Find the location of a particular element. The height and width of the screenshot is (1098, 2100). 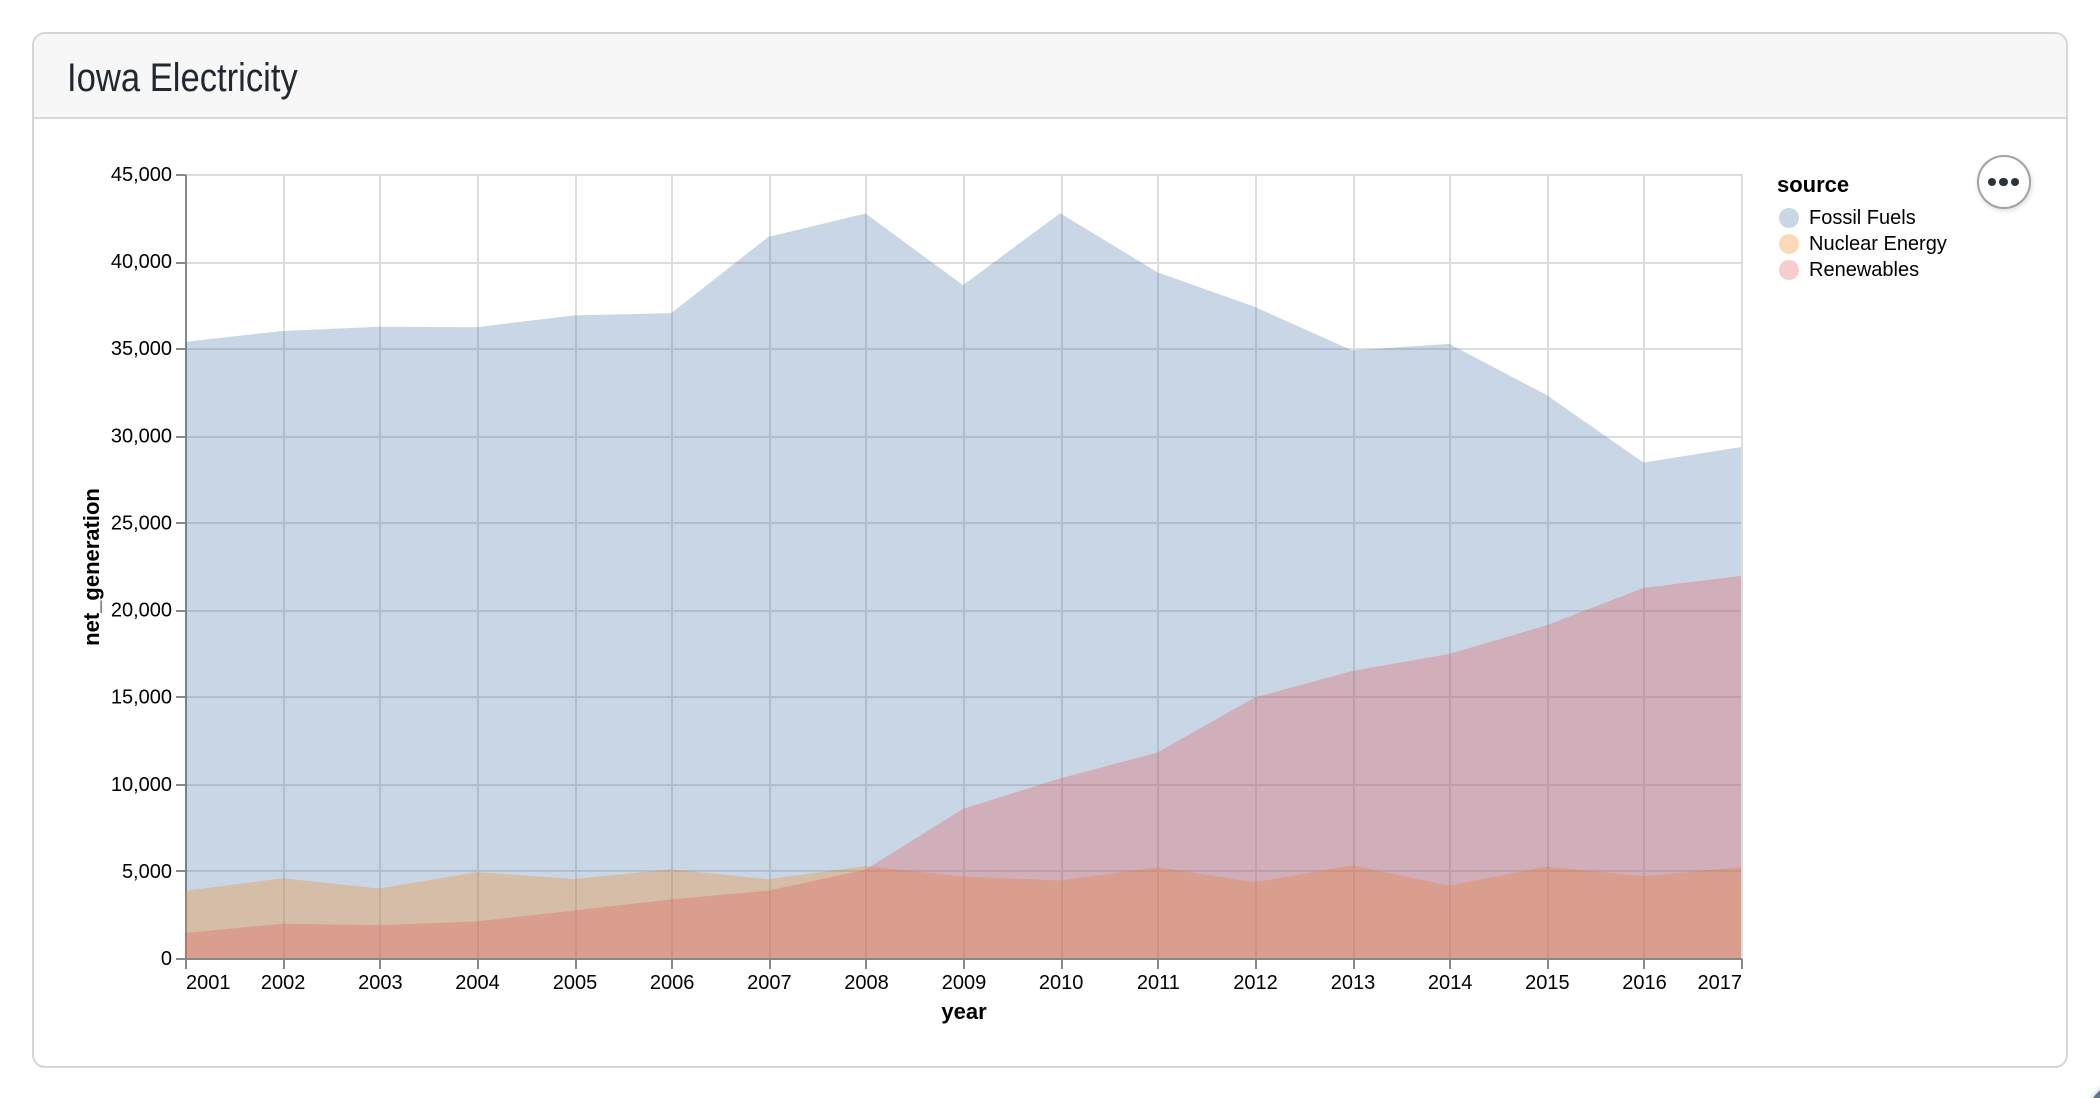

svg-text: year is located at coordinates (964, 1011).